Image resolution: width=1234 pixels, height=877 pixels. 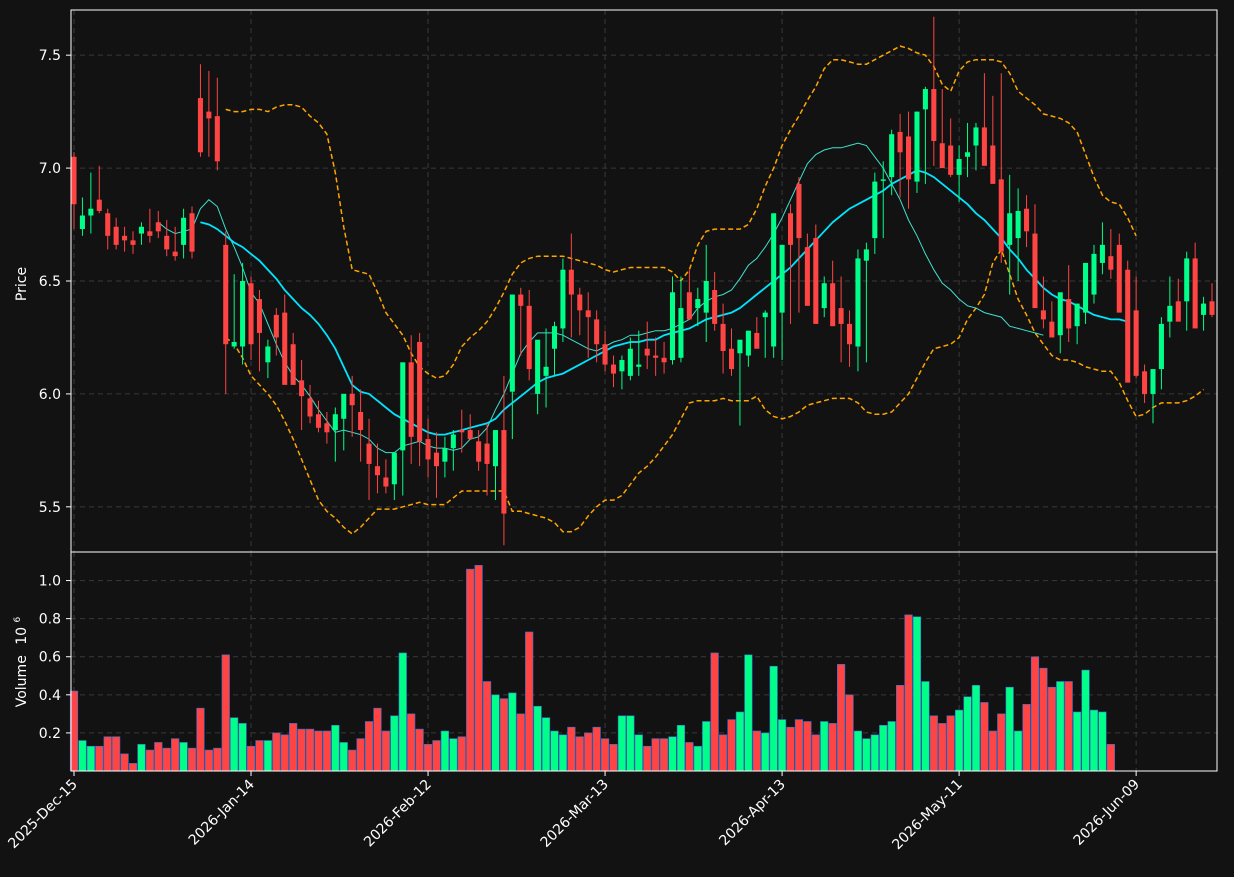 What do you see at coordinates (21, 661) in the screenshot?
I see `volume-axis-label: Volume 10 6` at bounding box center [21, 661].